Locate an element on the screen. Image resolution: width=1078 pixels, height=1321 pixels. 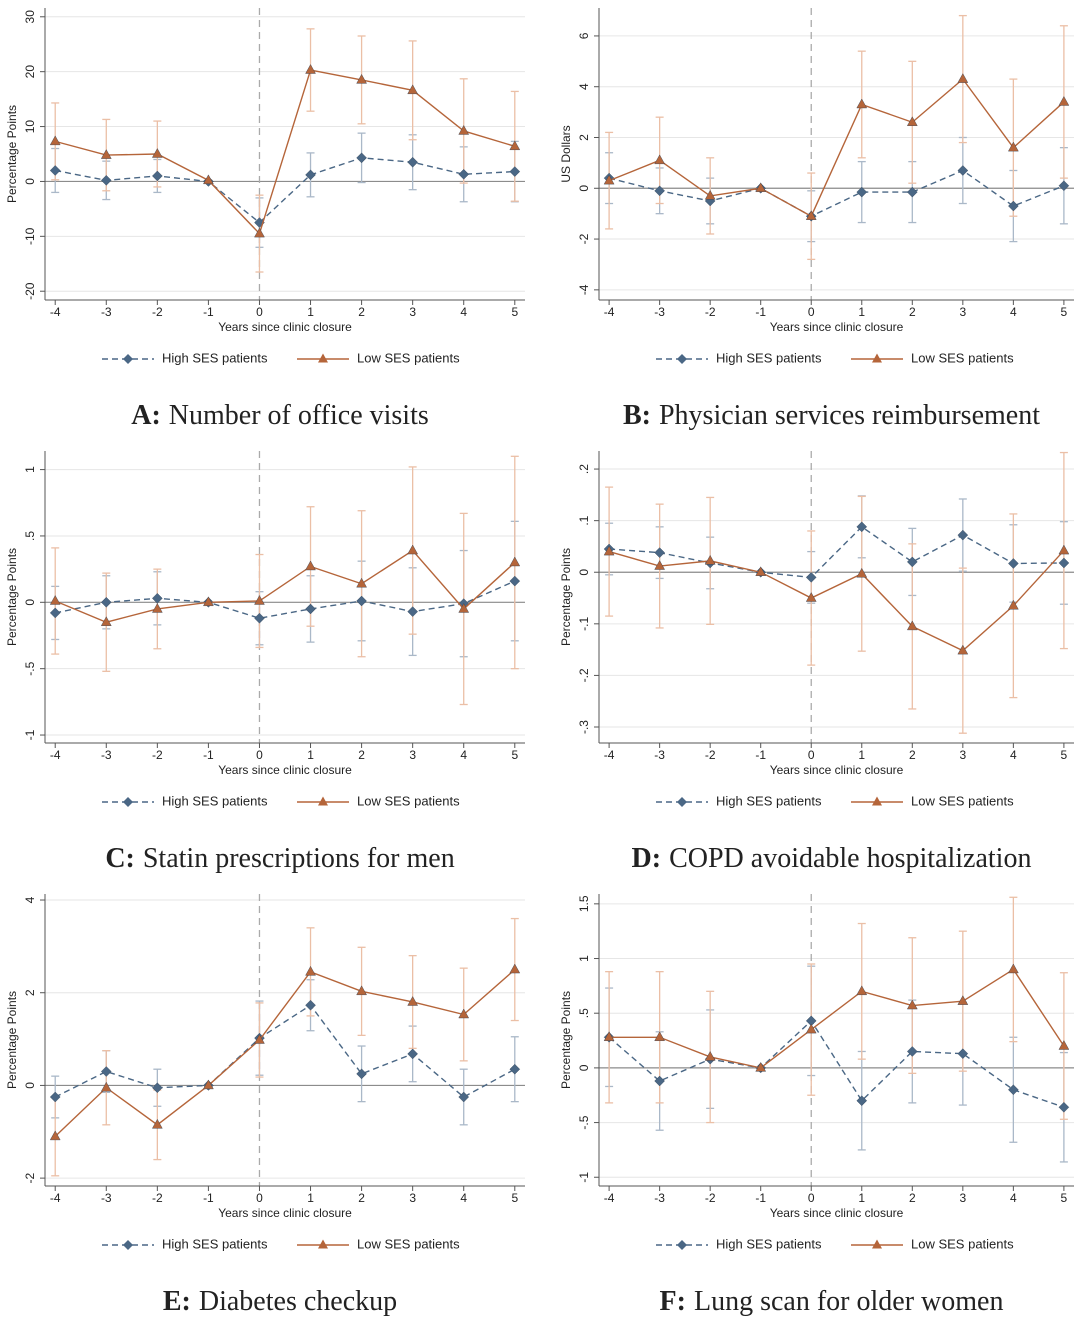
y-tick-label: 10 is located at coordinates (30, 127).